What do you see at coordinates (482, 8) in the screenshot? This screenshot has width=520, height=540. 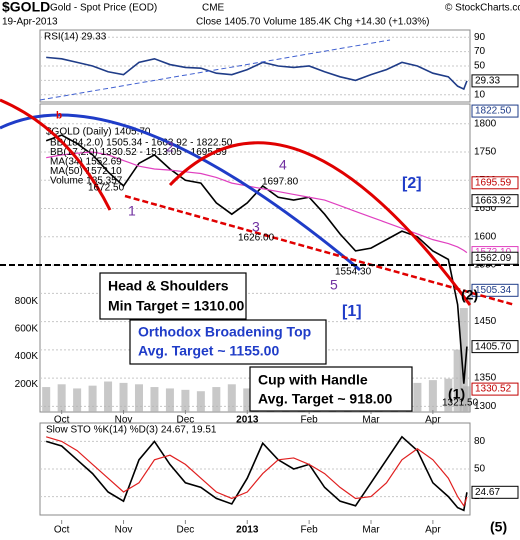 I see `credit: © StockCharts.com` at bounding box center [482, 8].